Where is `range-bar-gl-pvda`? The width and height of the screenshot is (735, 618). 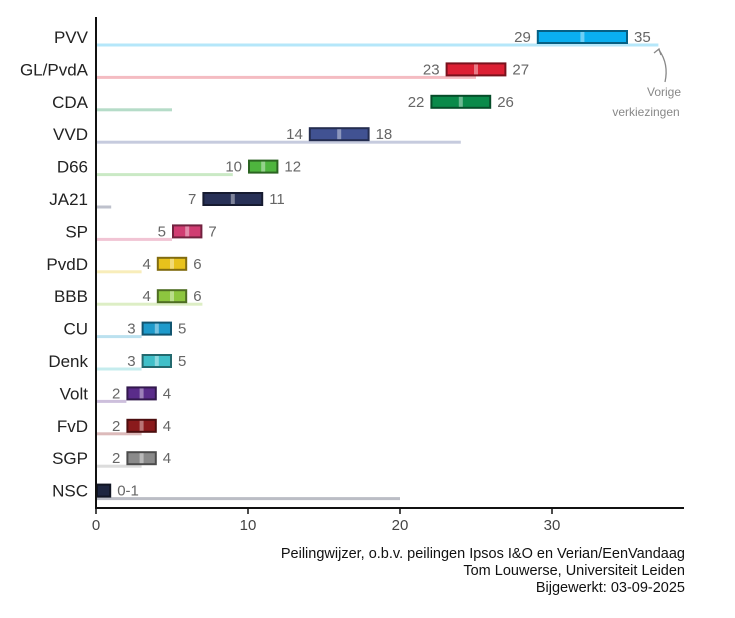
range-bar-gl-pvda is located at coordinates (476, 69).